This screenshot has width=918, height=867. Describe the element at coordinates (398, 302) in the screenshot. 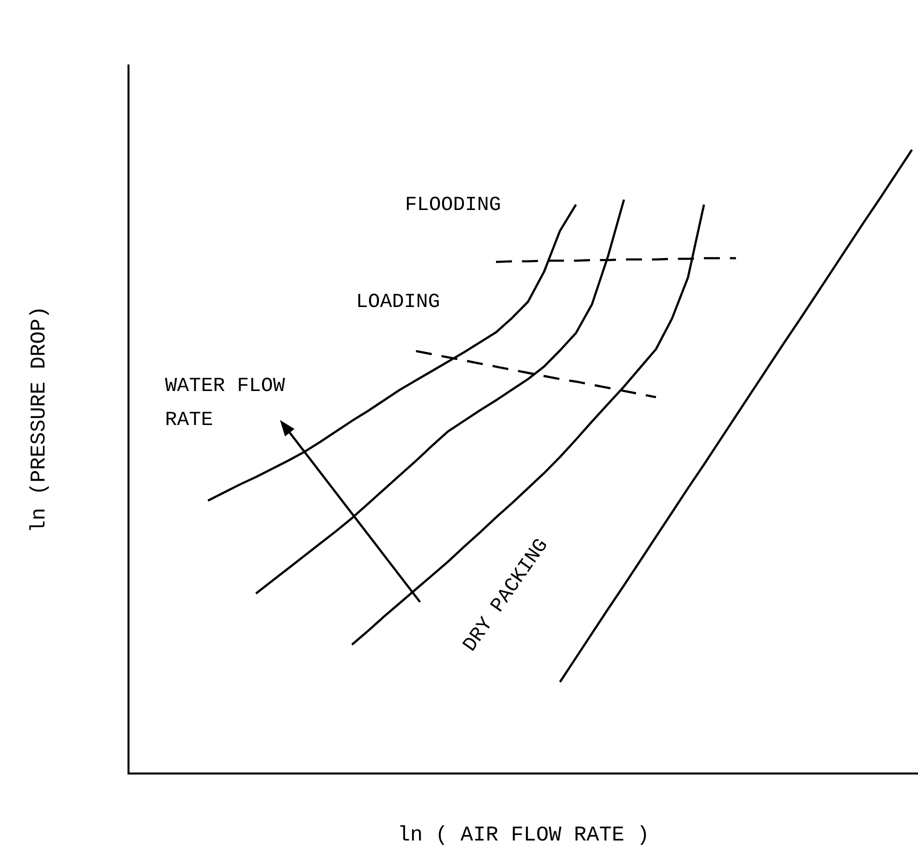

I see `text: LOADING` at that location.